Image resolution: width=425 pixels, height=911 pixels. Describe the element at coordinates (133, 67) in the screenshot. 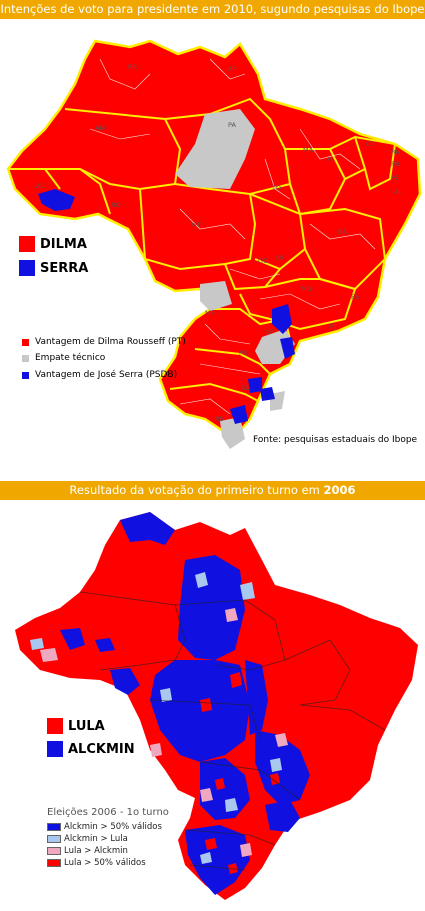

I see `state-label: RR` at that location.